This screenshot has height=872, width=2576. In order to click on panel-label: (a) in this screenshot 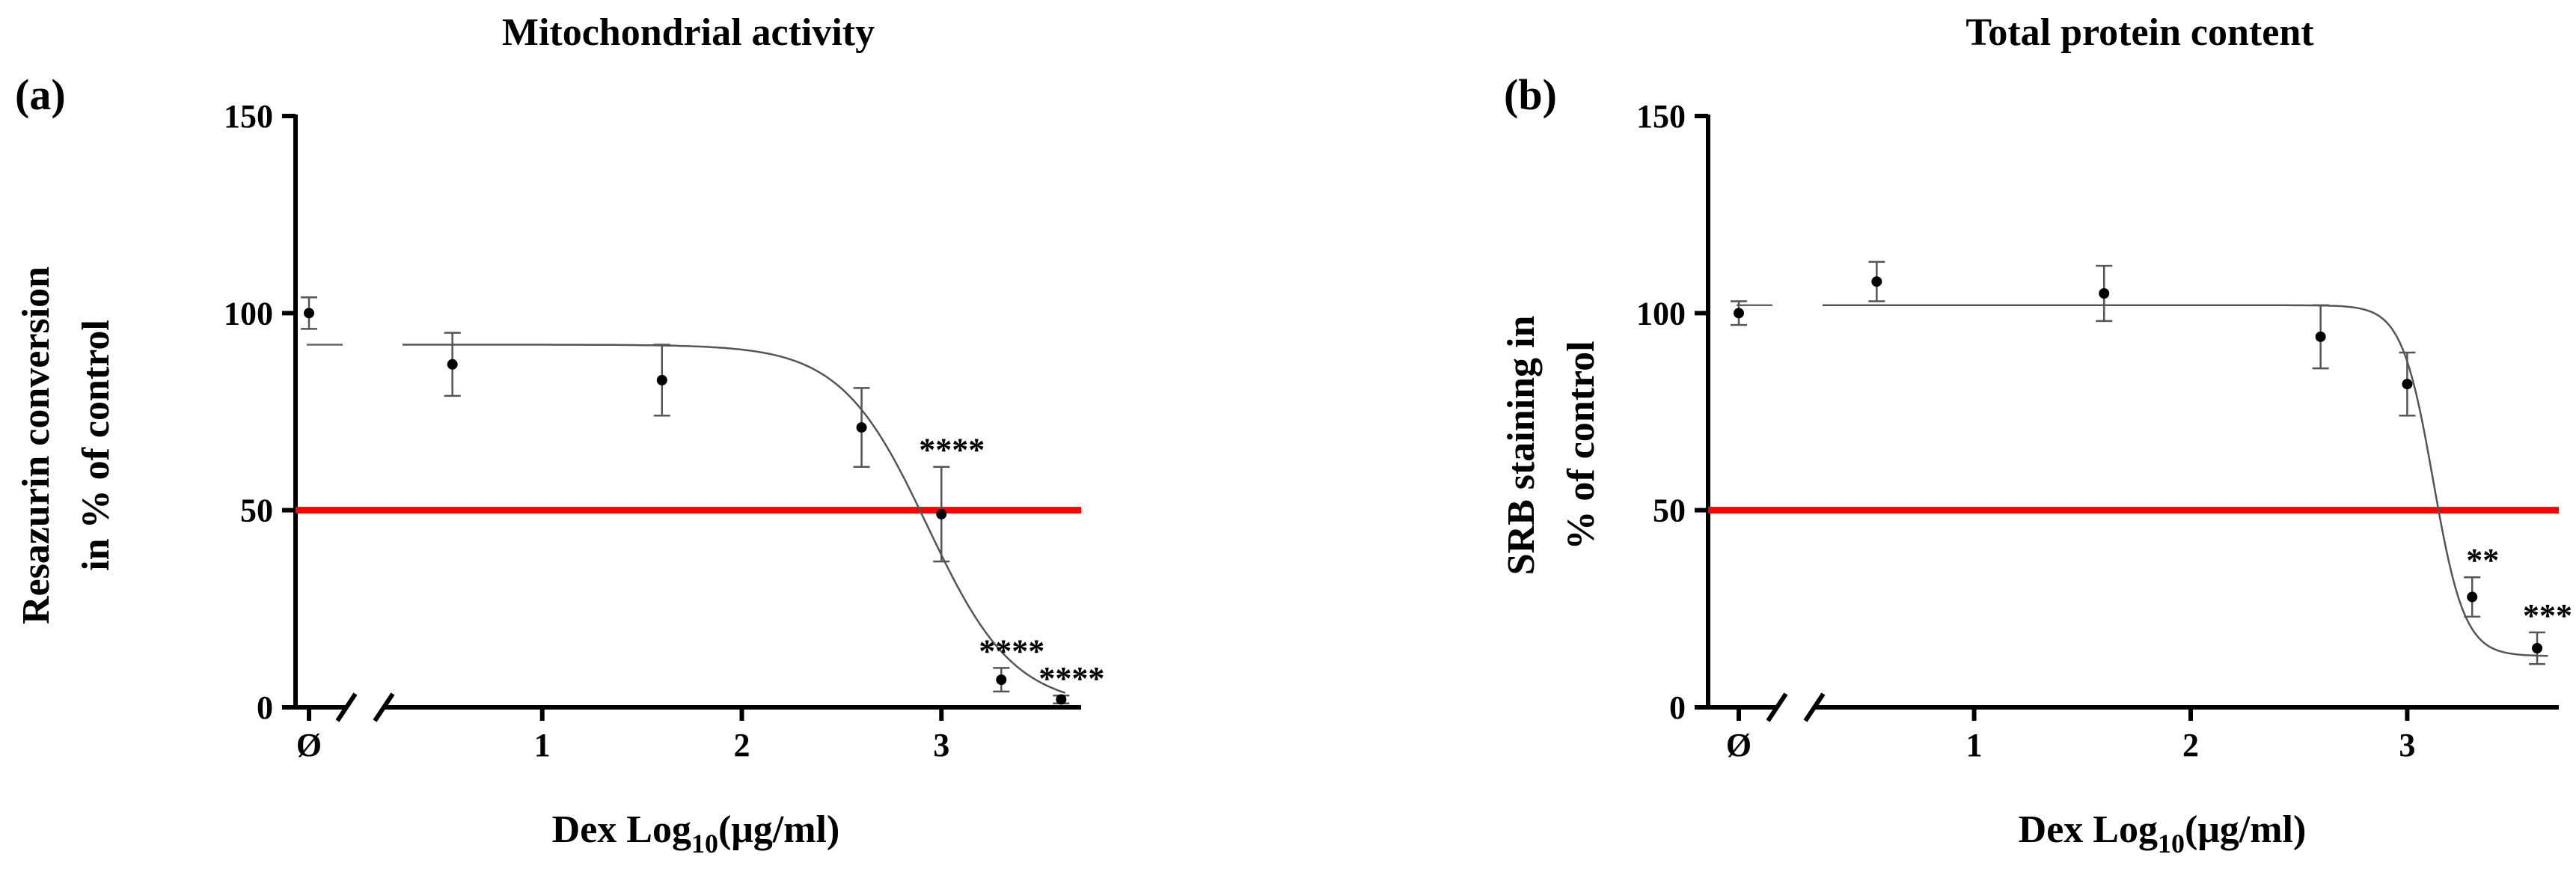, I will do `click(40, 94)`.